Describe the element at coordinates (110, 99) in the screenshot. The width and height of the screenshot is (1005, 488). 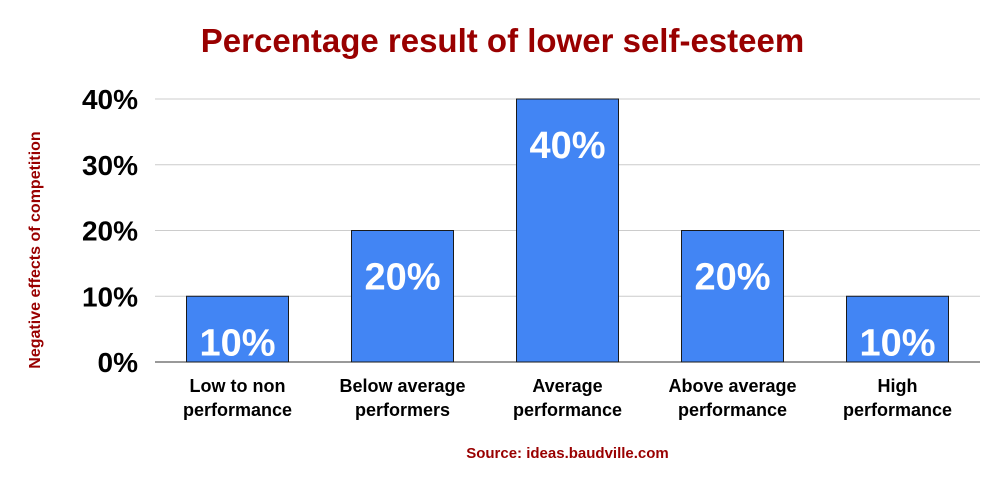
I see `y-tick-label: 40%` at that location.